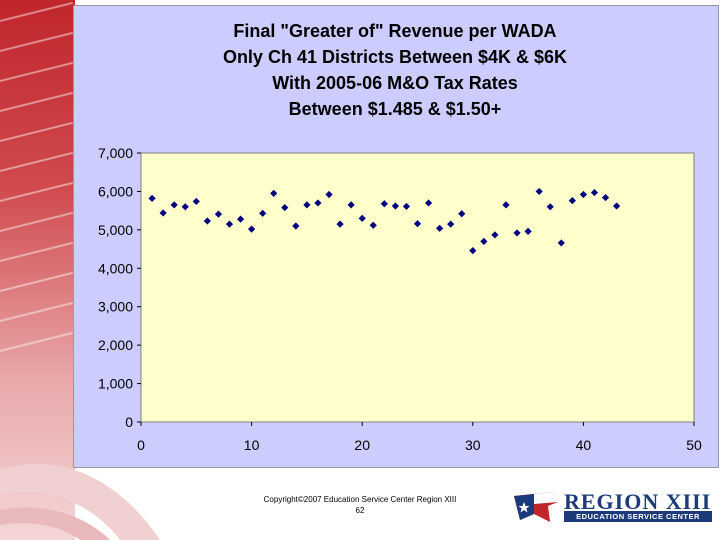  What do you see at coordinates (395, 31) in the screenshot?
I see `chart-title-line-1: Final "Greater of" Revenue per WADA` at bounding box center [395, 31].